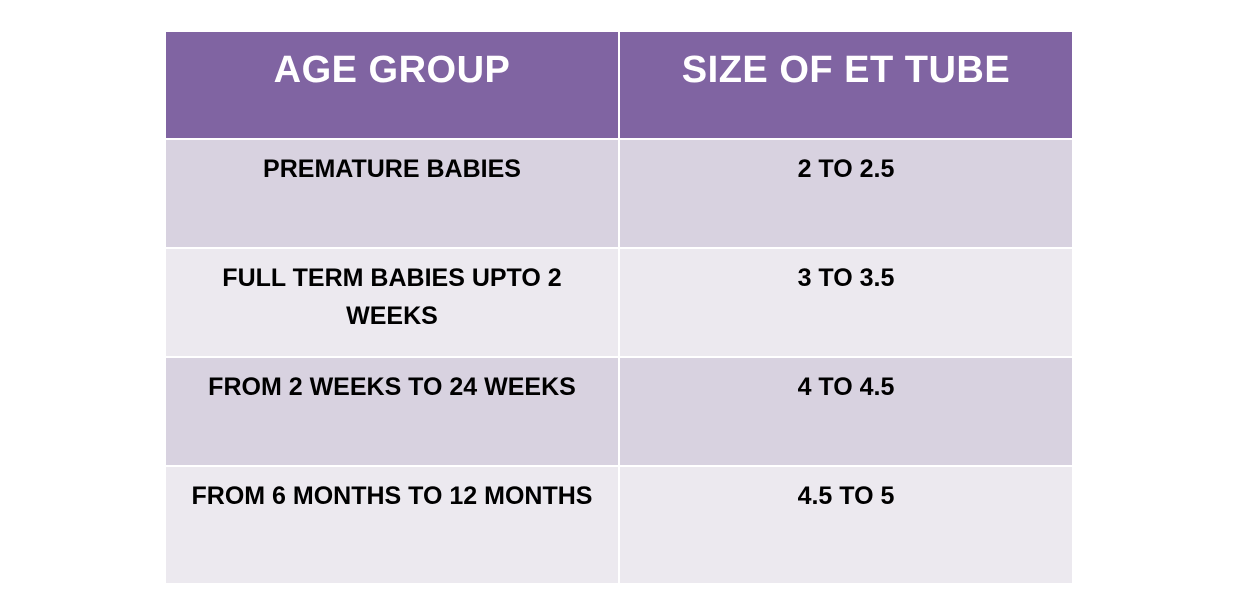 This screenshot has height=610, width=1260. What do you see at coordinates (392, 302) in the screenshot?
I see `age-group-cell: FULL TERM BABIES UPTO 2 WEEKS` at bounding box center [392, 302].